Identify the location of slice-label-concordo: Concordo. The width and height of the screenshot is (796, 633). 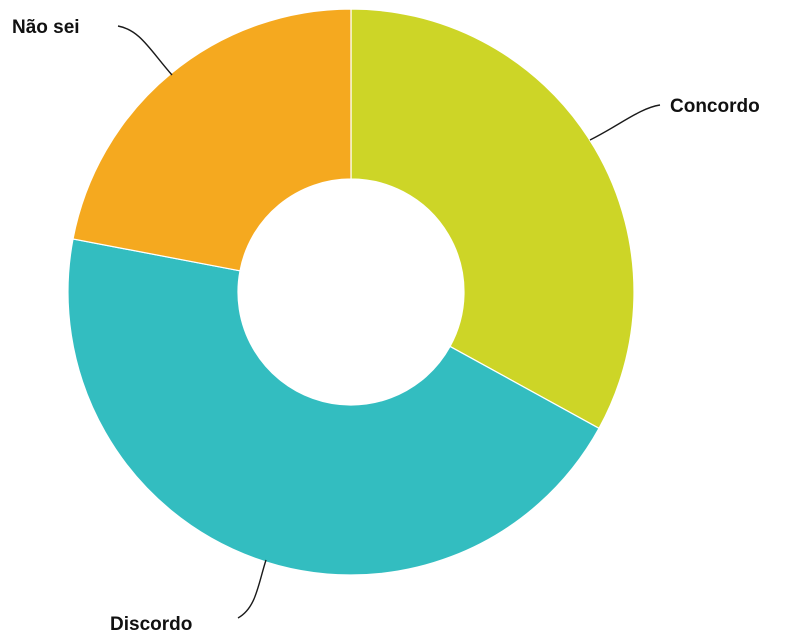
(715, 106).